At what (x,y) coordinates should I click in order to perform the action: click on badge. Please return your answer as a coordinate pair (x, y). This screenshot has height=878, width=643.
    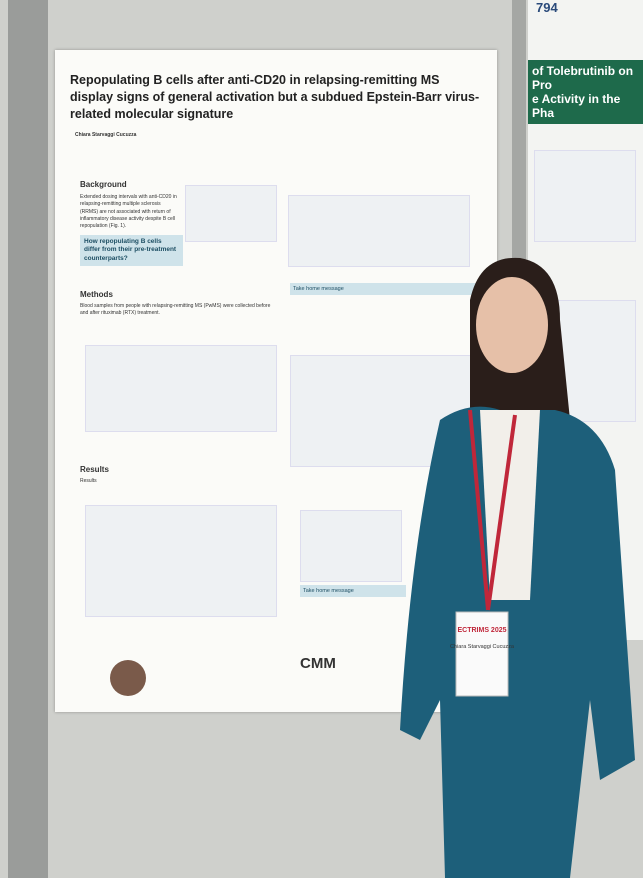
    Looking at the image, I should click on (482, 654).